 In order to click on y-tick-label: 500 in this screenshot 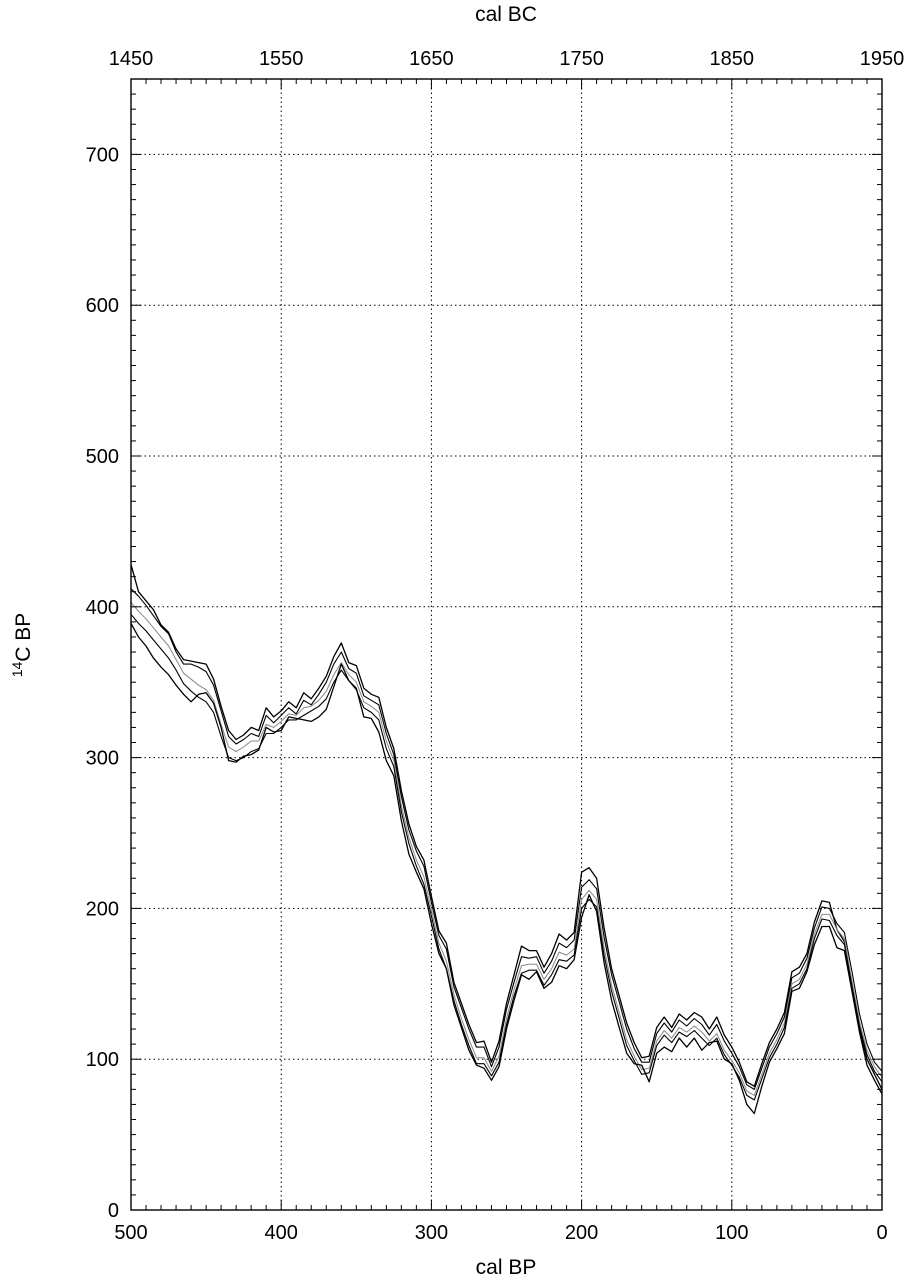, I will do `click(102, 457)`.